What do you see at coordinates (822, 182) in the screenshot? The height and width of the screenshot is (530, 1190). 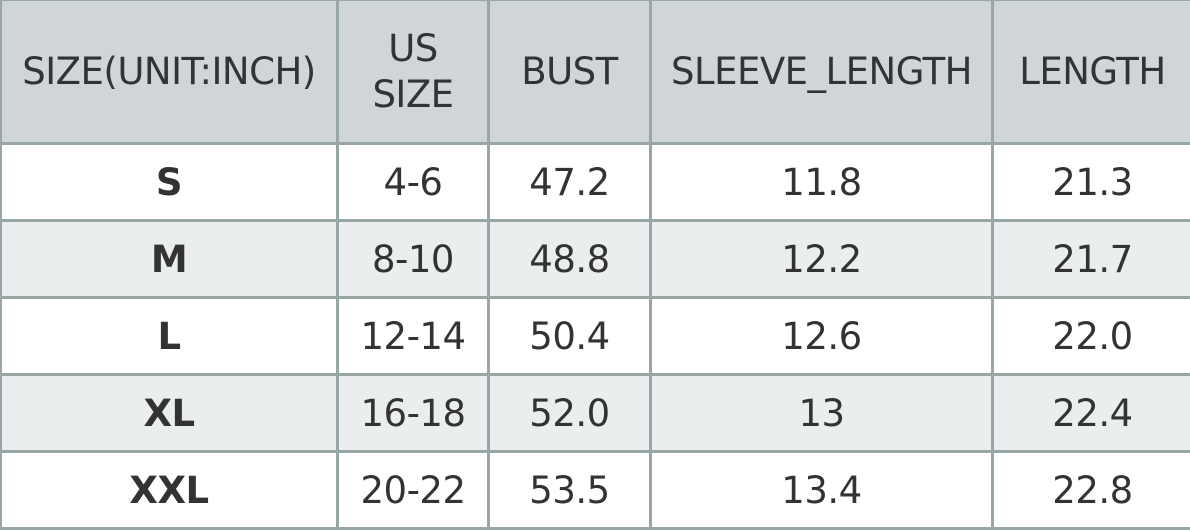 I see `cell-sleeve-length: 11.8` at bounding box center [822, 182].